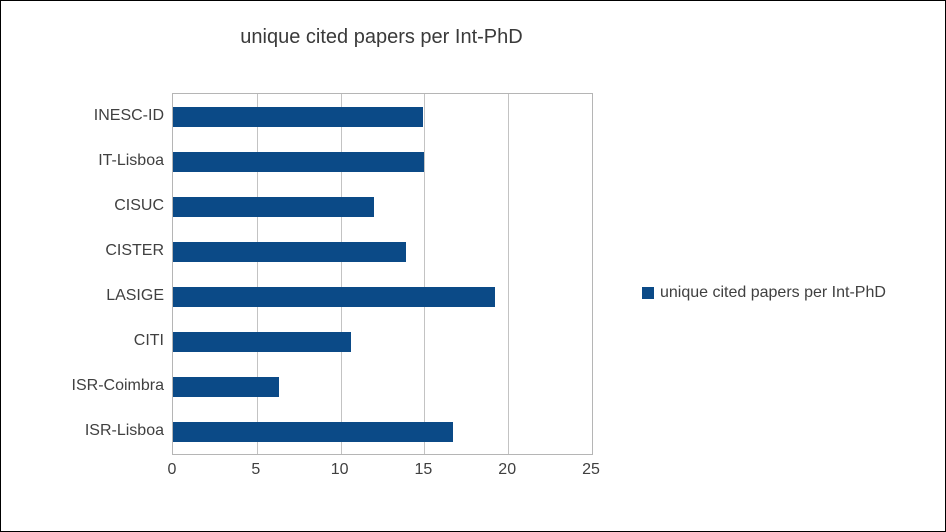 The image size is (946, 532). Describe the element at coordinates (135, 295) in the screenshot. I see `y-axis-label: LASIGE` at that location.